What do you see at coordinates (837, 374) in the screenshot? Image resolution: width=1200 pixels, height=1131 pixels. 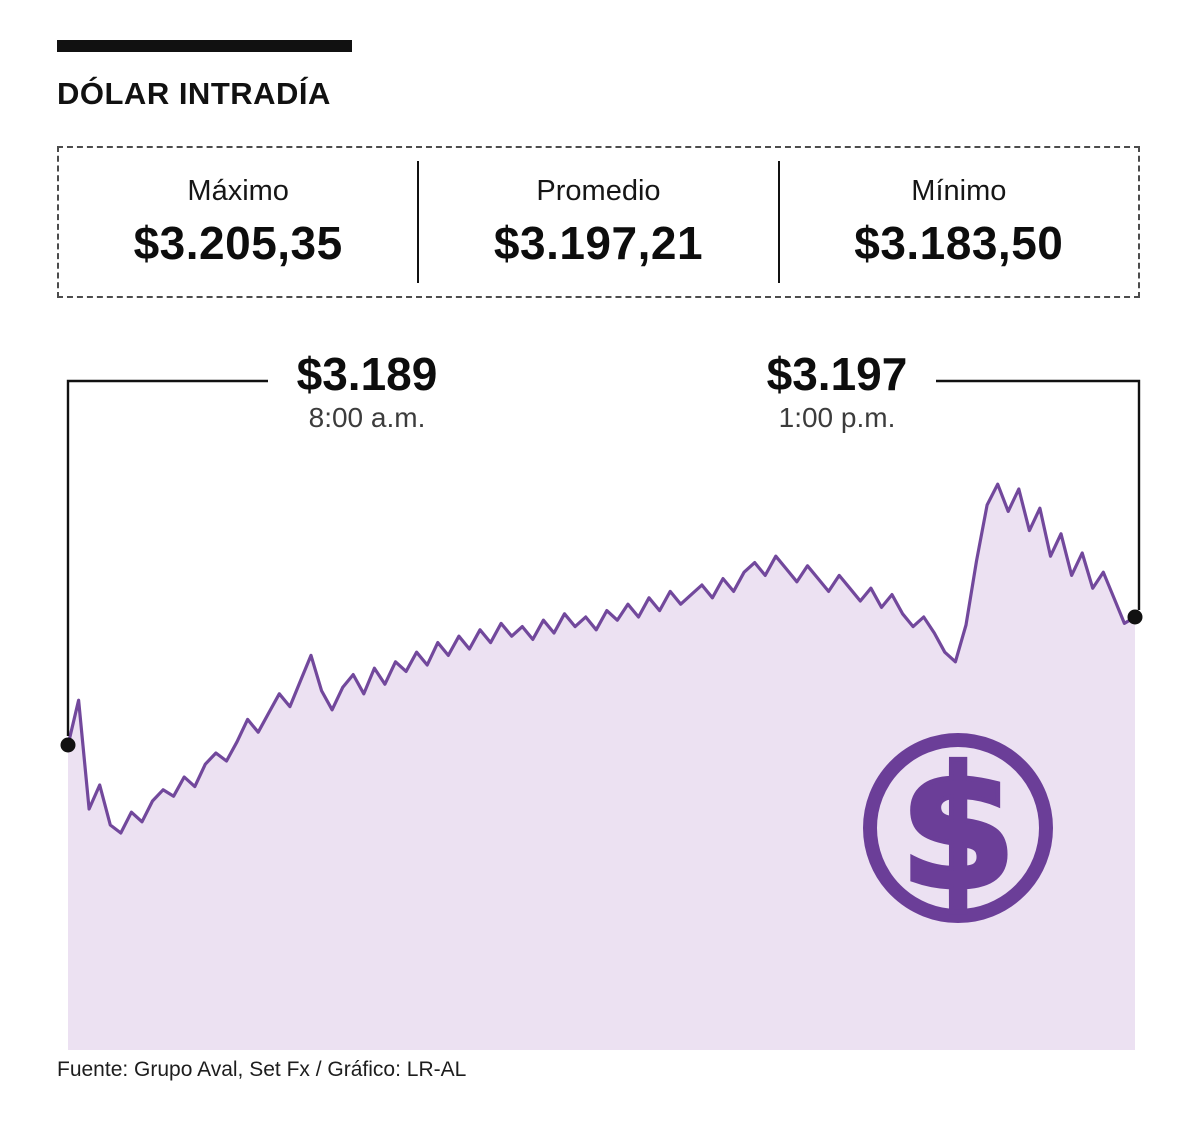 I see `annotation-end-price: $3.197` at bounding box center [837, 374].